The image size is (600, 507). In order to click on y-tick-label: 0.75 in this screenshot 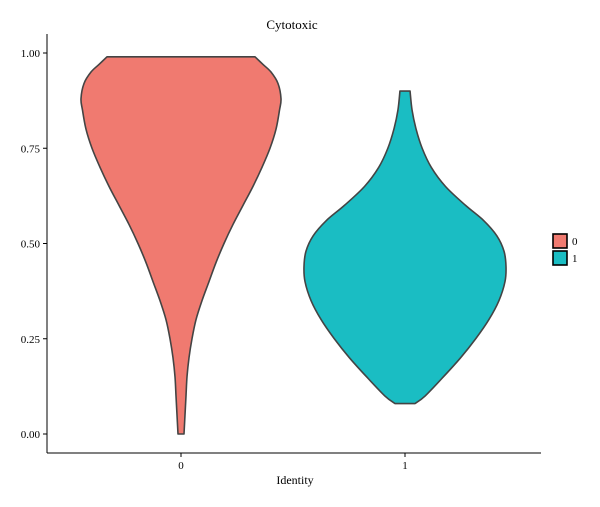, I will do `click(31, 149)`.